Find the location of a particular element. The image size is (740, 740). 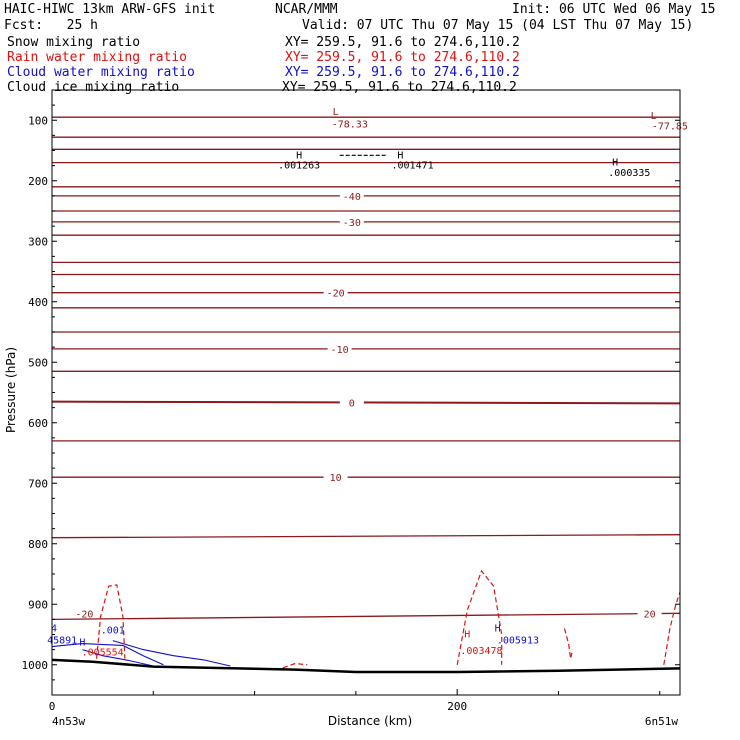

field-name-cloud-water: Cloud water mixing ratio is located at coordinates (101, 72).